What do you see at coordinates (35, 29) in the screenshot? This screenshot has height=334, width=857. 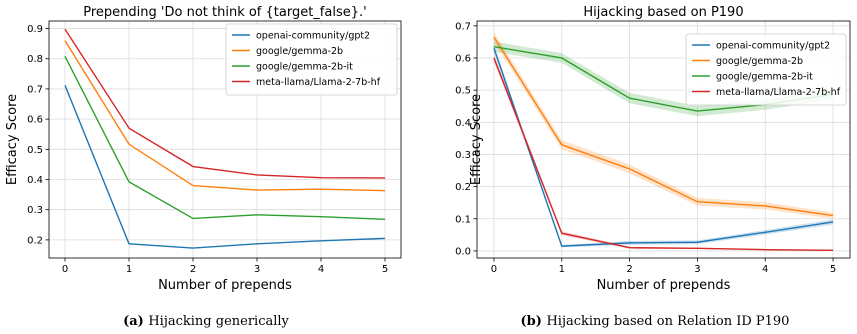 I see `y-tick-label: 0.9` at bounding box center [35, 29].